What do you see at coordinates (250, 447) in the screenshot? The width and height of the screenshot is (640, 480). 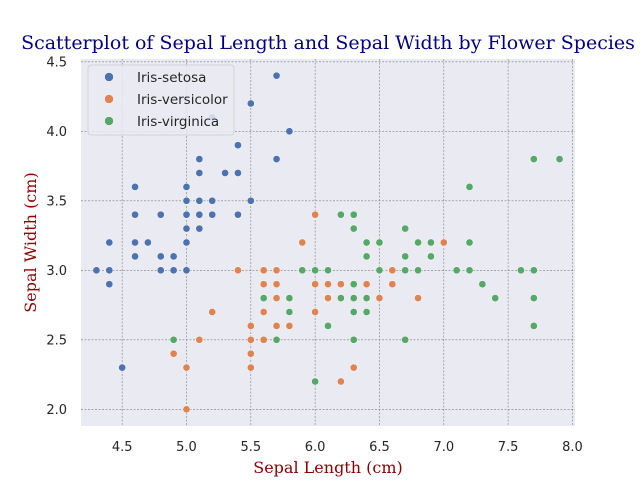 I see `x-tick-label: 5.5` at bounding box center [250, 447].